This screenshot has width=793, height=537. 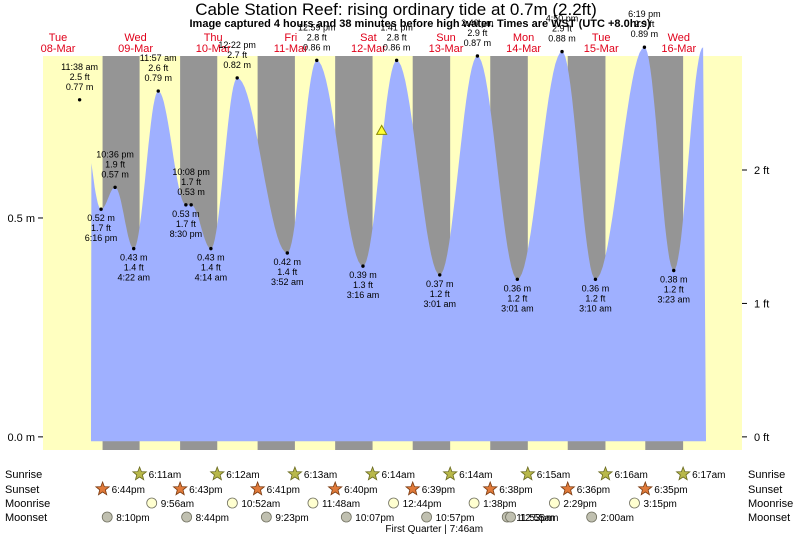 I want to click on tide-extreme-label: 0.42 m, so click(x=288, y=262).